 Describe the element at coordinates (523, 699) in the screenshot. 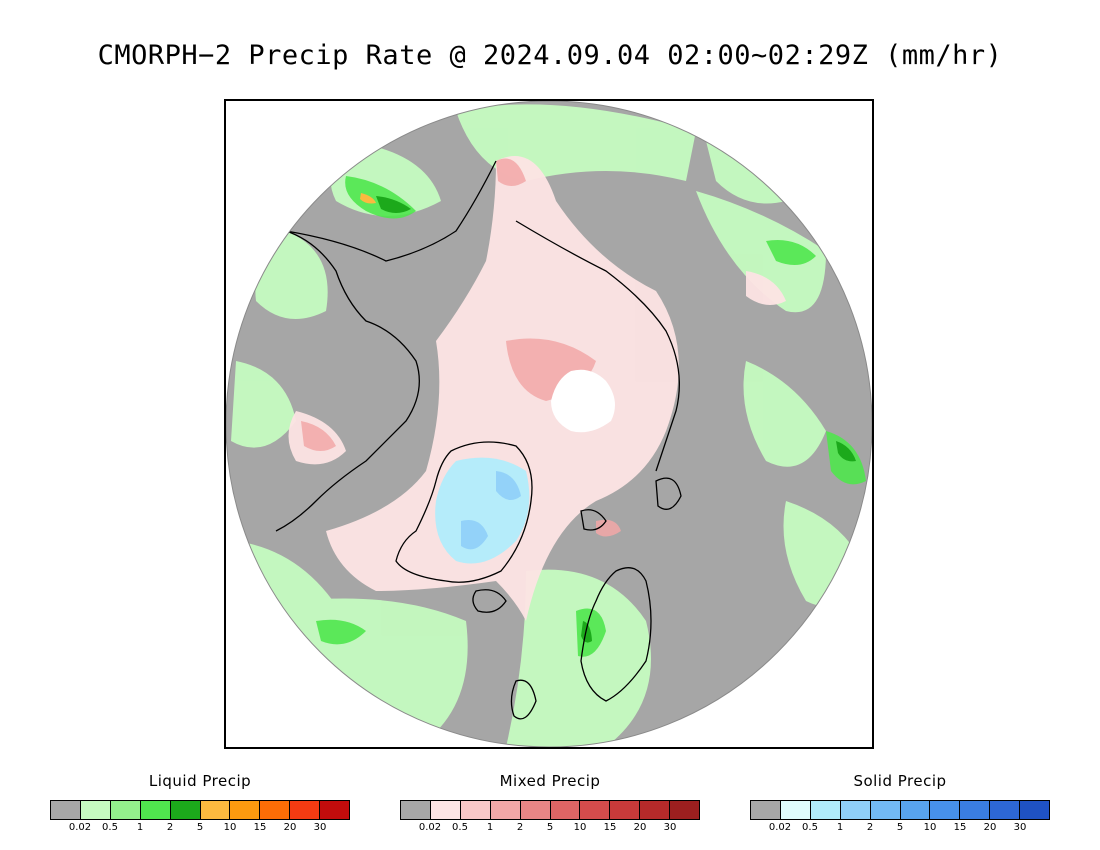

I see `britain-coast` at that location.